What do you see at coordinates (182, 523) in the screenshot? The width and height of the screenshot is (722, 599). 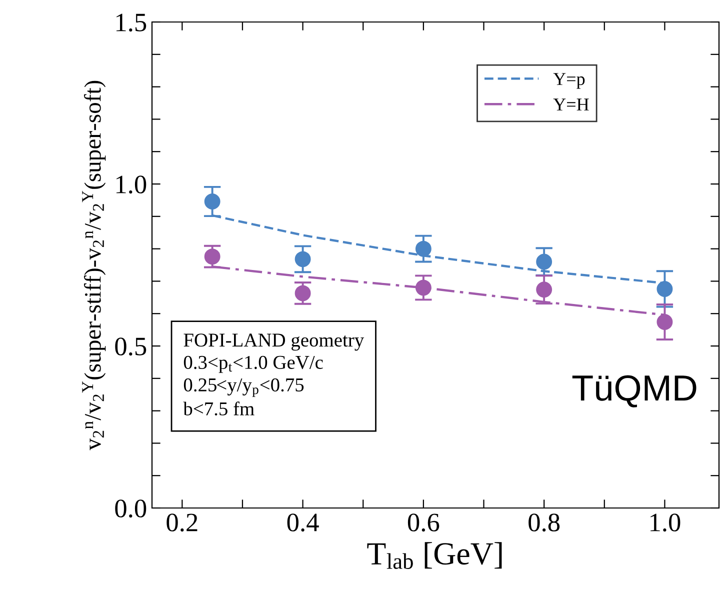 I see `x-tick-label: 0.2` at bounding box center [182, 523].